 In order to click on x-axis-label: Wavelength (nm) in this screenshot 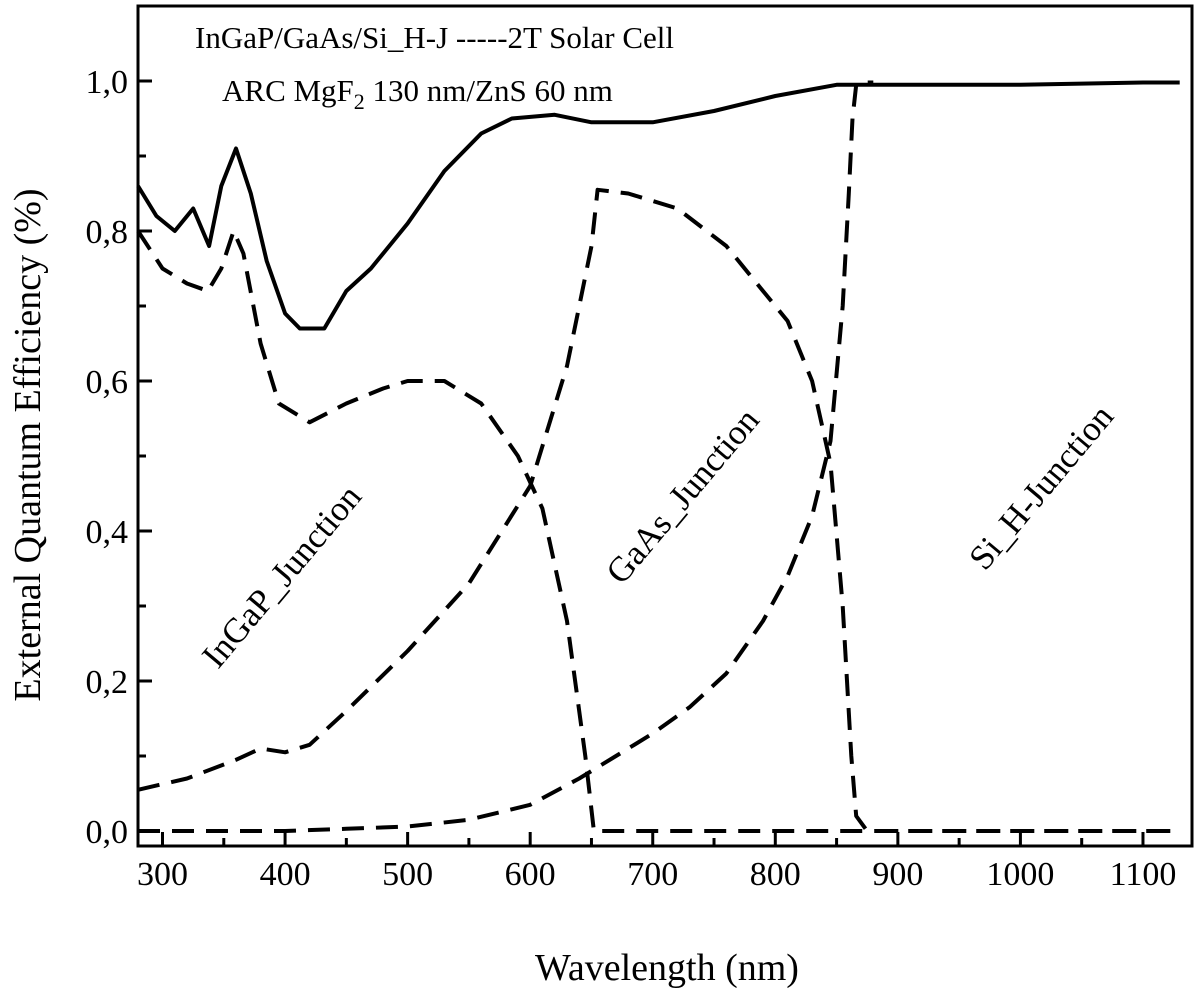, I will do `click(667, 968)`.